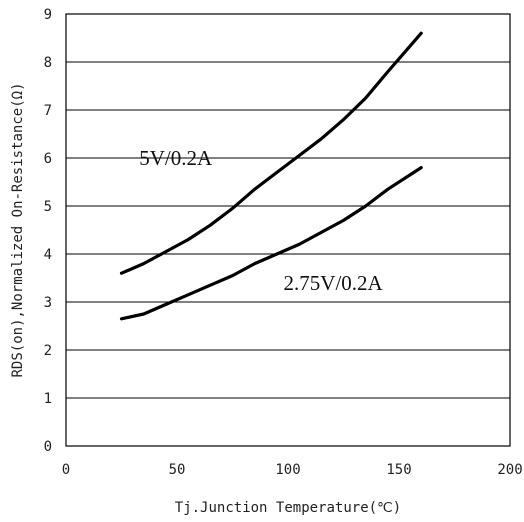  What do you see at coordinates (48, 399) in the screenshot?
I see `y-tick-label: 1` at bounding box center [48, 399].